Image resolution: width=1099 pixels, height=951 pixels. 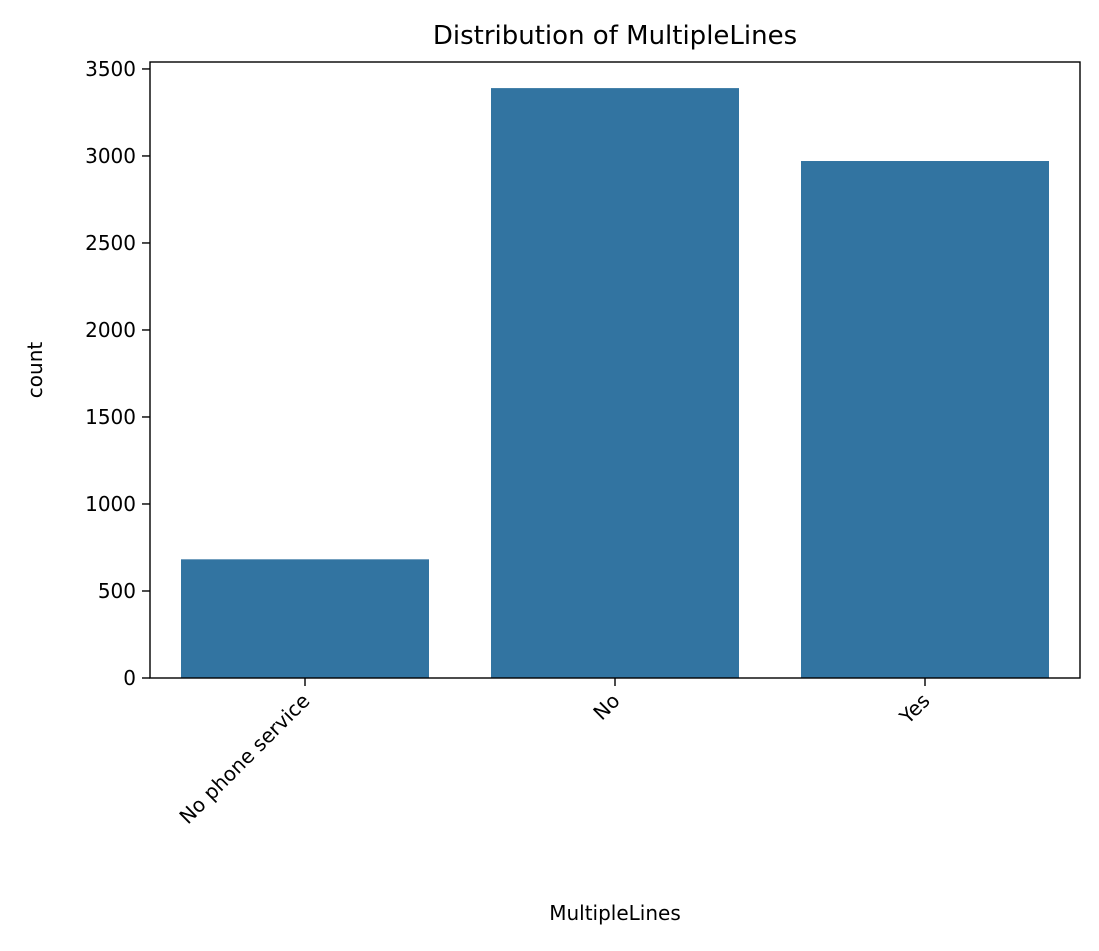 What do you see at coordinates (110, 417) in the screenshot?
I see `y-tick-label: 1500` at bounding box center [110, 417].